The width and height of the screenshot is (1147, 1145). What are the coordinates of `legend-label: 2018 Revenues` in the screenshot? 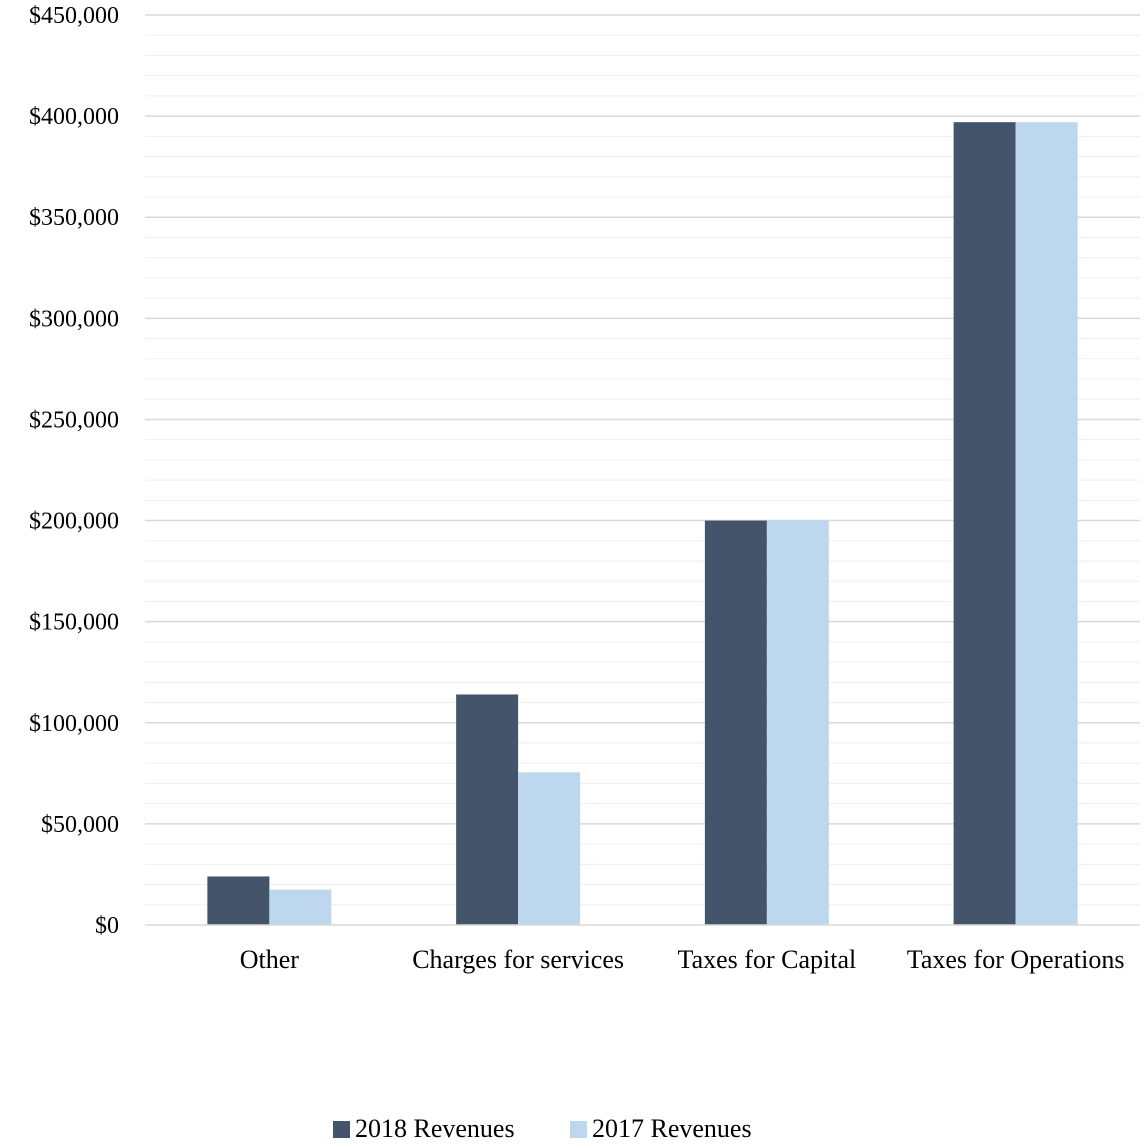 It's located at (435, 1128).